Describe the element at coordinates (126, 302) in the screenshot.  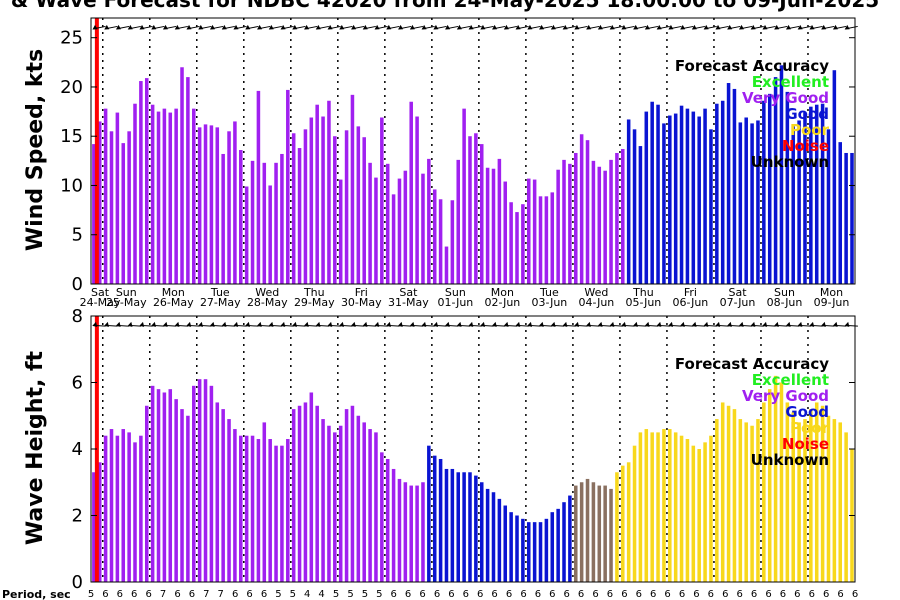
I see `date-label: 25-May` at that location.